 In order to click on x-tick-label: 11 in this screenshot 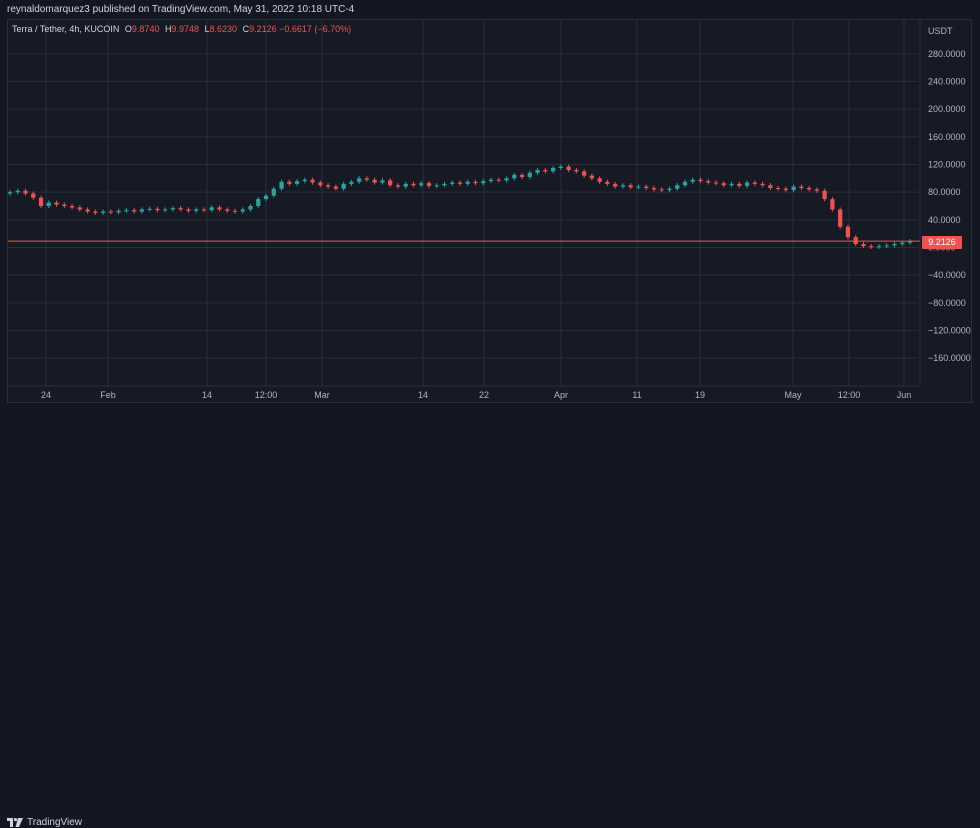, I will do `click(636, 395)`.